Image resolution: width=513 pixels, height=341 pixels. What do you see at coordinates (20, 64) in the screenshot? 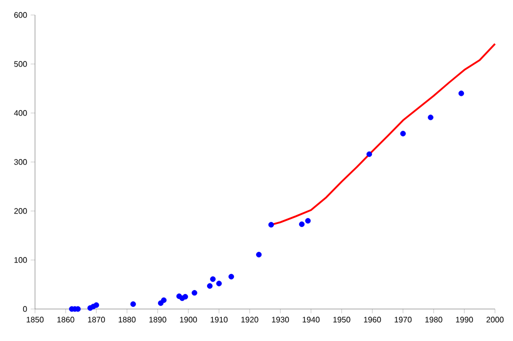
I see `y-tick-label: 500` at bounding box center [20, 64].